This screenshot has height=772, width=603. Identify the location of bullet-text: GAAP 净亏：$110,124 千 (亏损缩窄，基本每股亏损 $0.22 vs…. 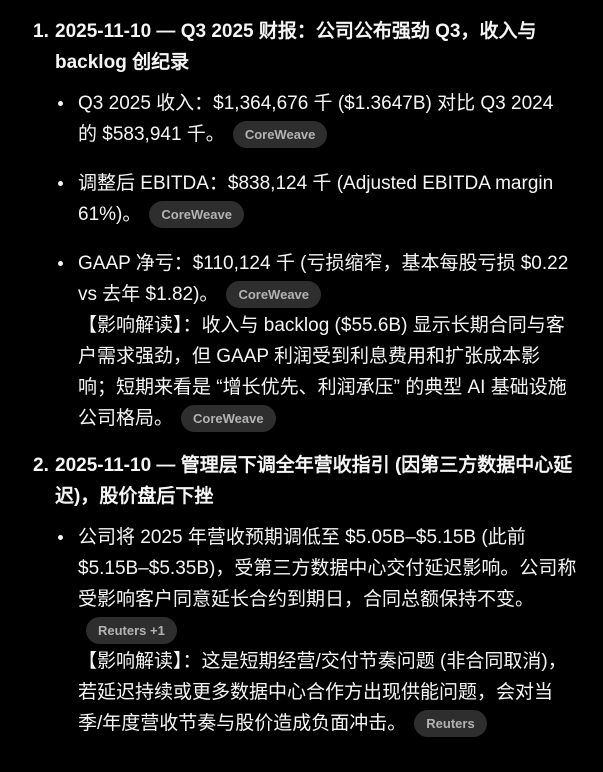
(323, 279).